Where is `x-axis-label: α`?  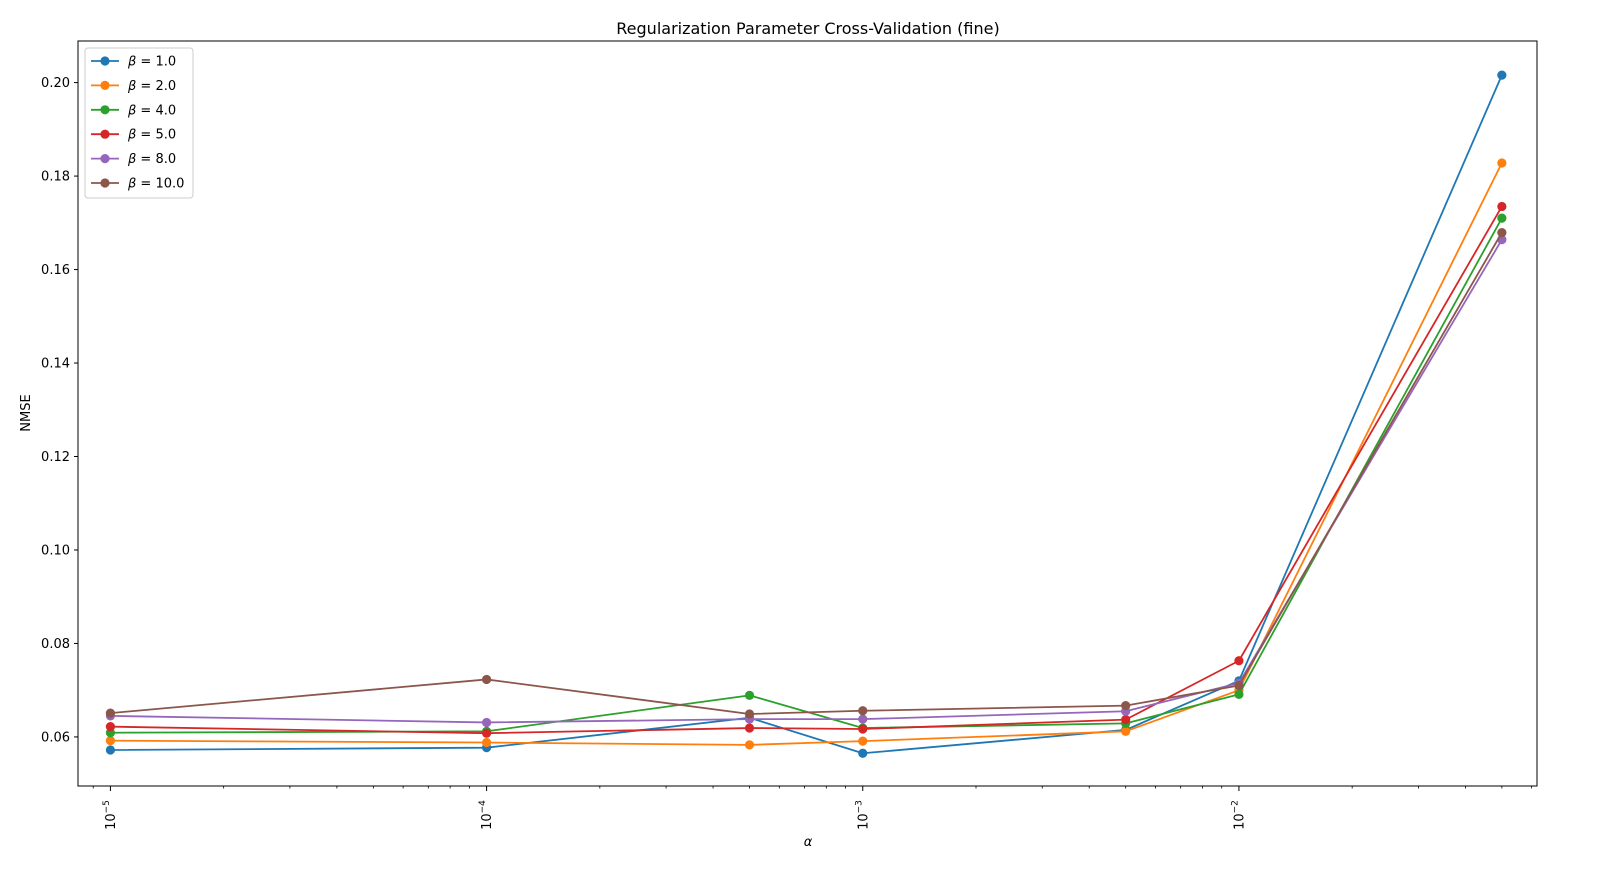 x-axis-label: α is located at coordinates (808, 842).